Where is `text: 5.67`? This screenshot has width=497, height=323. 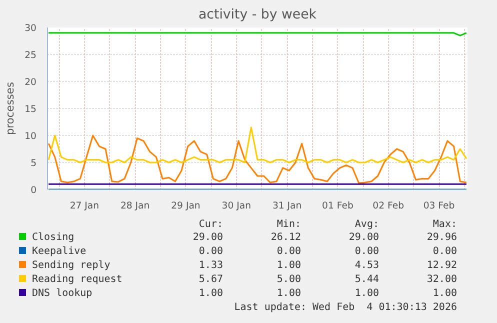 text: 5.67 is located at coordinates (210, 280).